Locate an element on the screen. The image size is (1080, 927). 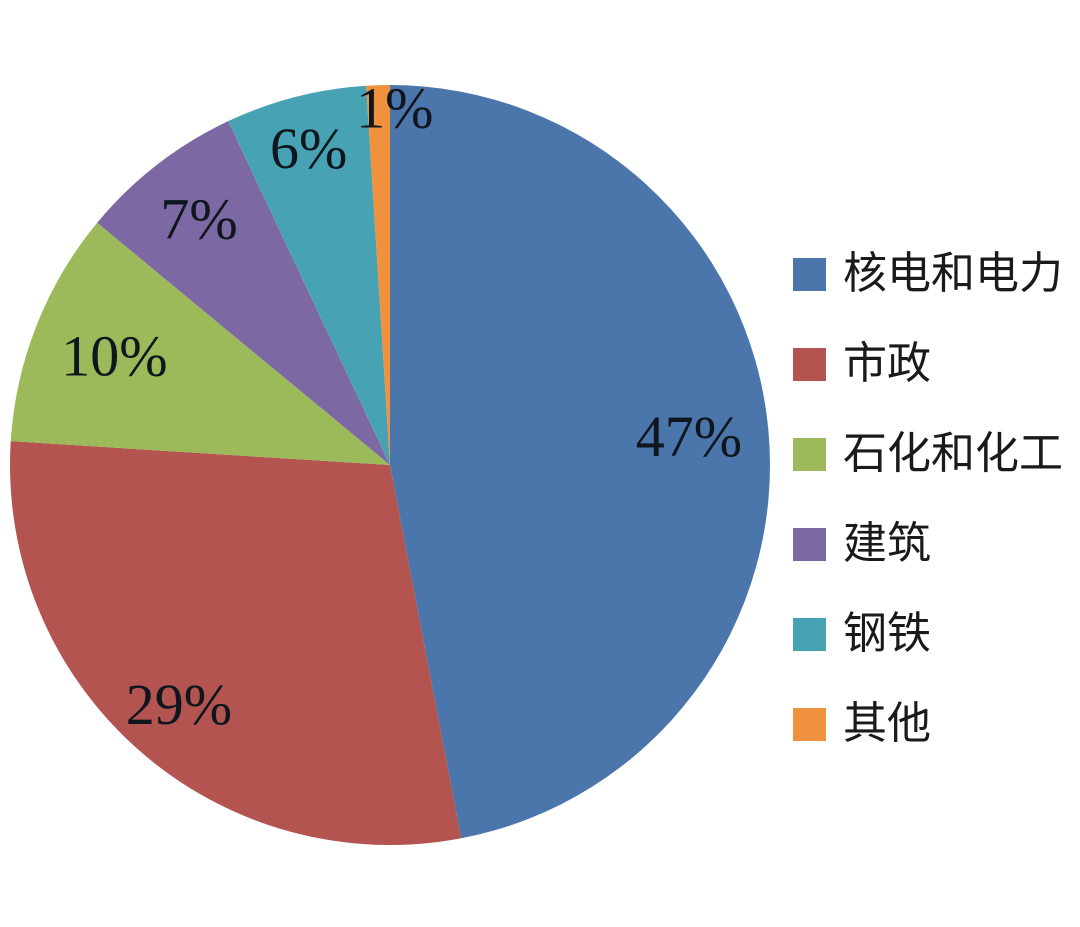
legend-item-0: 核电和电力 is located at coordinates (928, 274).